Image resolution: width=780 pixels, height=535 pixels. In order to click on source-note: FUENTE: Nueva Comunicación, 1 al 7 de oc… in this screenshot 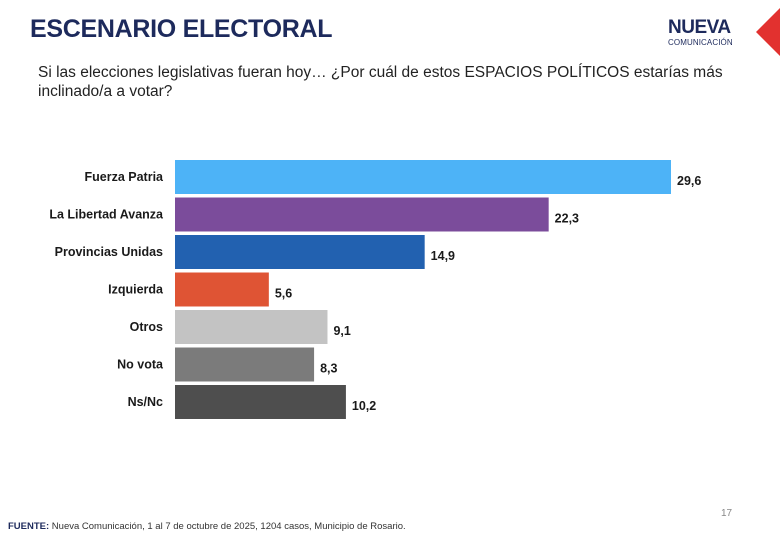, I will do `click(207, 526)`.